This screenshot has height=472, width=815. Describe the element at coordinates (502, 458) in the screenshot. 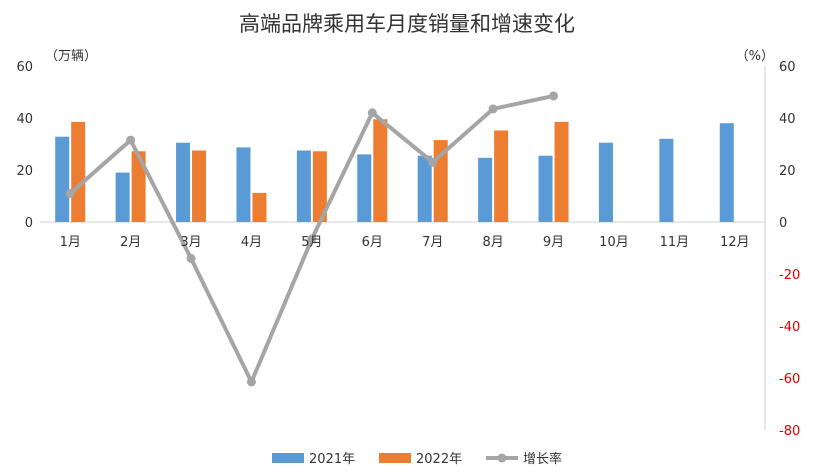

I see `legend-point-swatch` at that location.